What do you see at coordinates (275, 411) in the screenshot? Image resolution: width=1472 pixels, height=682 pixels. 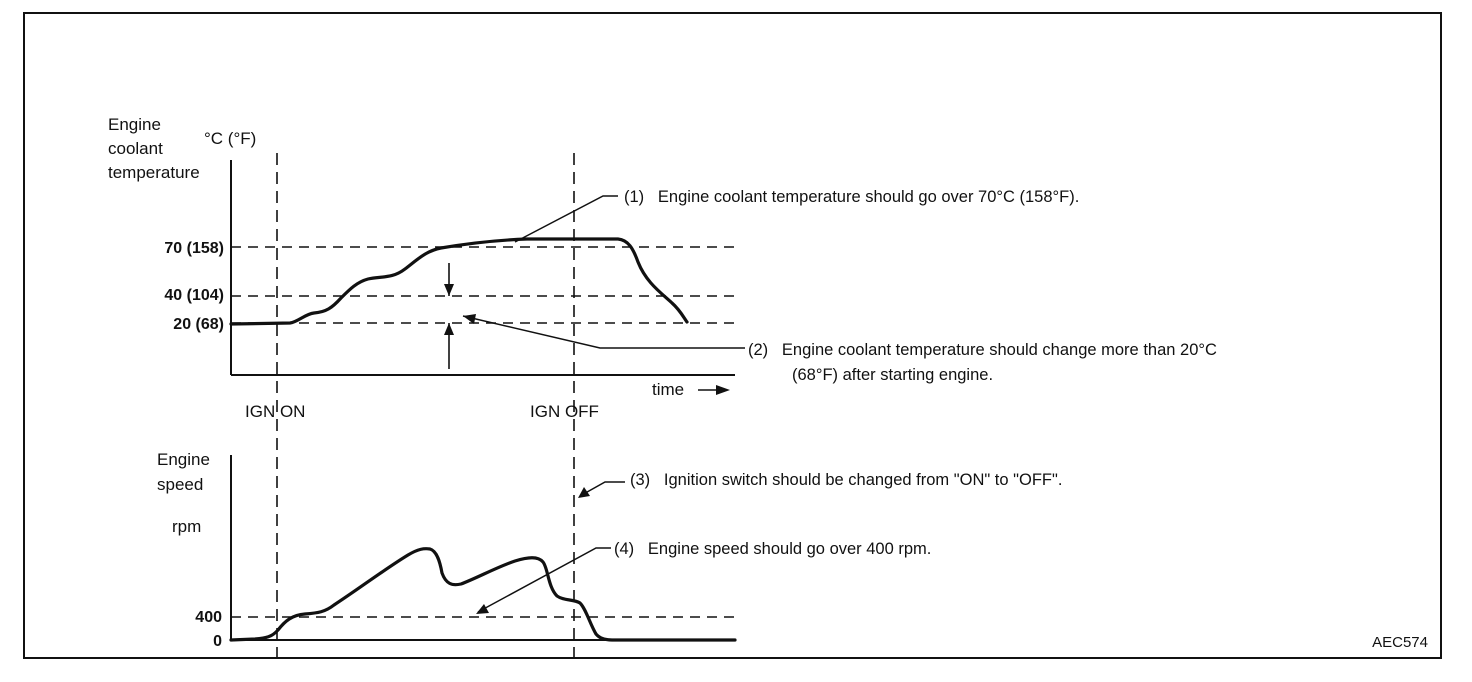 I see `ign-on-label: IGN ON` at bounding box center [275, 411].